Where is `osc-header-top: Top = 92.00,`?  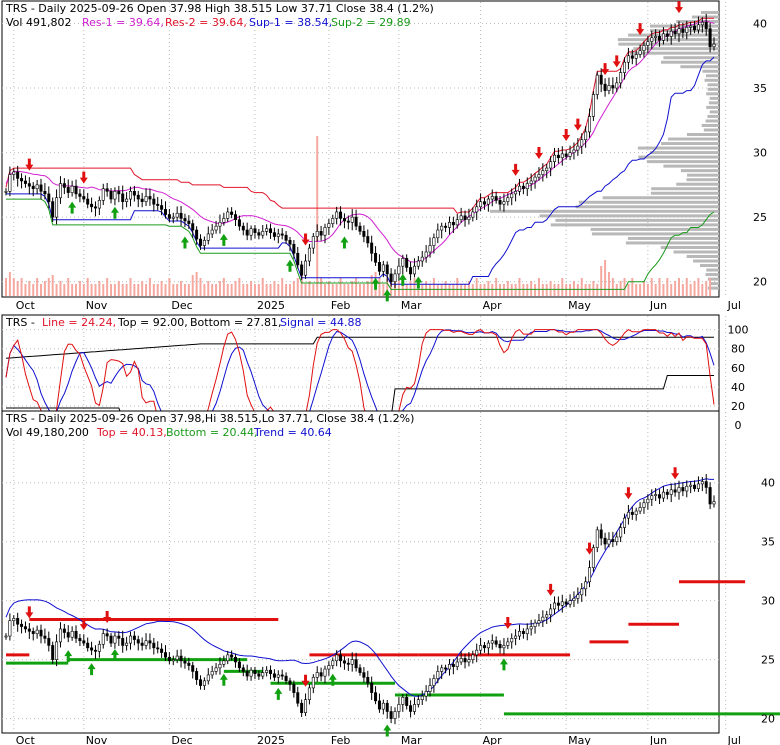
osc-header-top: Top = 92.00, is located at coordinates (152, 322).